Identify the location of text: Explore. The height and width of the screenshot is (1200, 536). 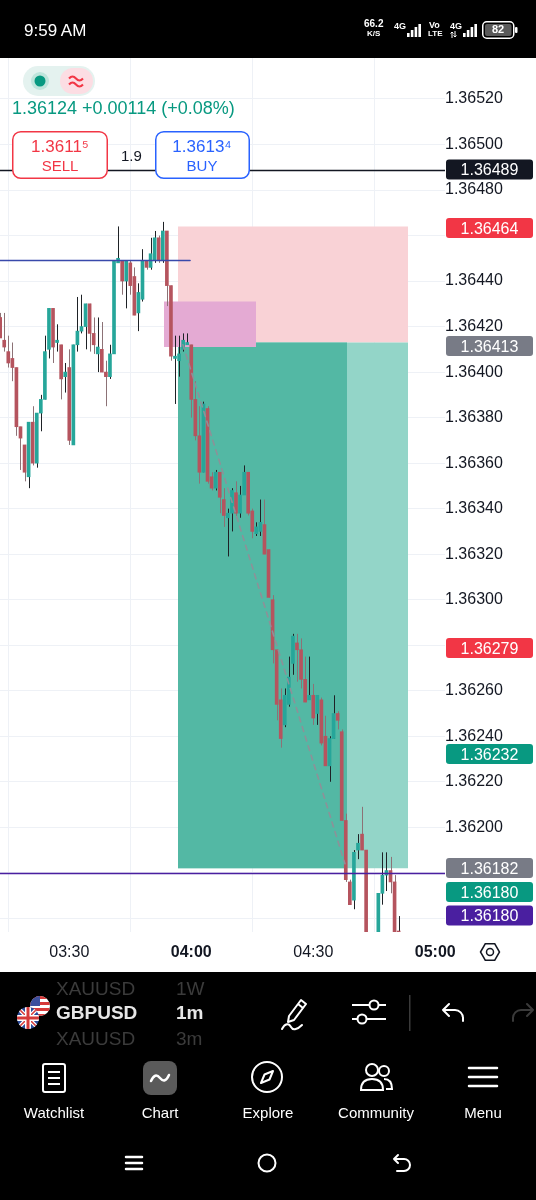
(268, 1112).